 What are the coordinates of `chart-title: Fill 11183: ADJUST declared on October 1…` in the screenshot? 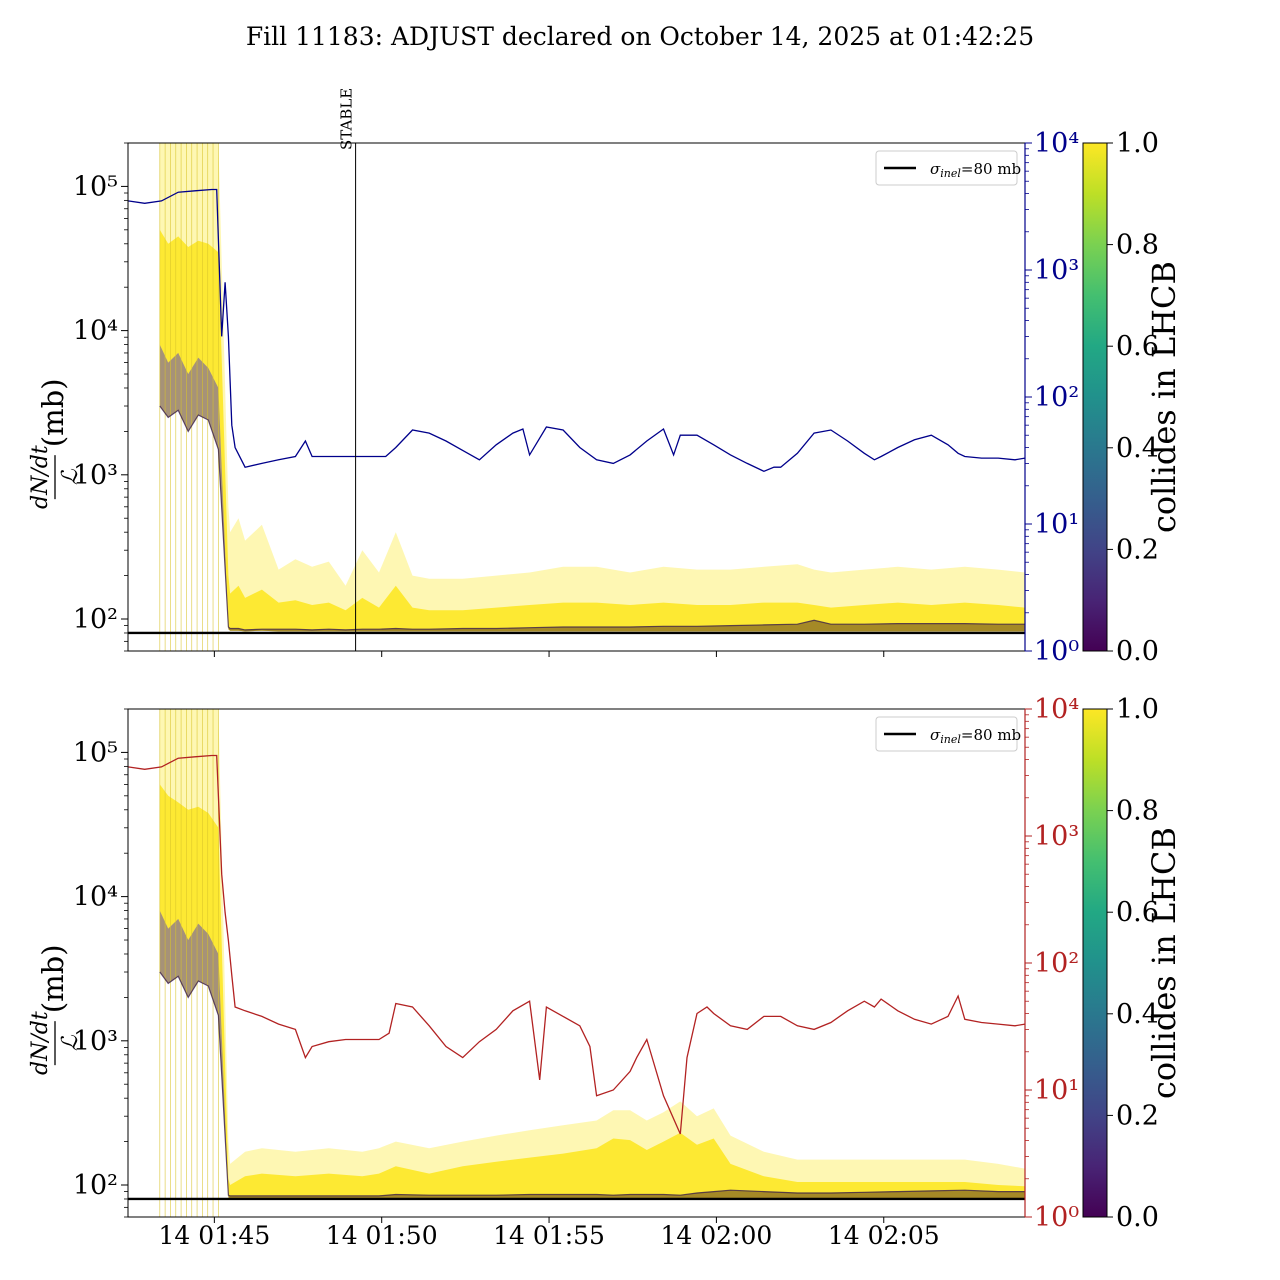 It's located at (640, 36).